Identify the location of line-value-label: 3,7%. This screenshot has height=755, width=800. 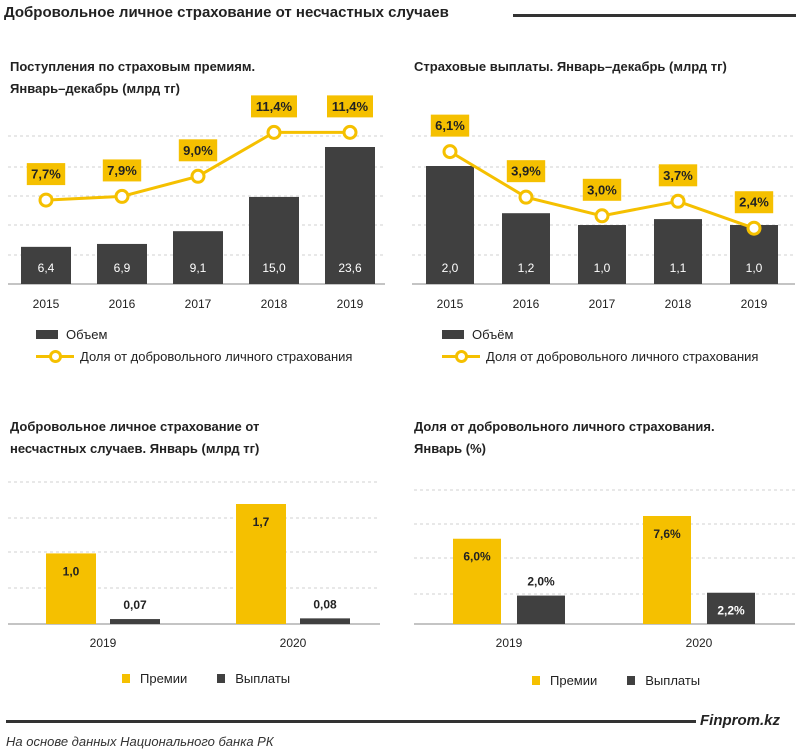
(678, 175).